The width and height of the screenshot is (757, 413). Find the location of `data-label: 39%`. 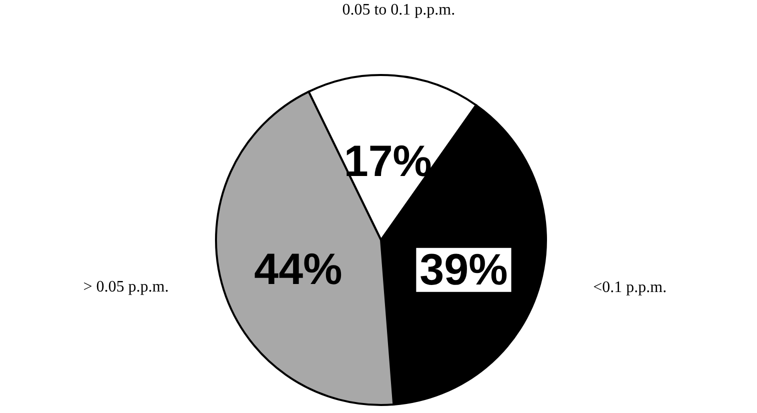

data-label: 39% is located at coordinates (464, 269).